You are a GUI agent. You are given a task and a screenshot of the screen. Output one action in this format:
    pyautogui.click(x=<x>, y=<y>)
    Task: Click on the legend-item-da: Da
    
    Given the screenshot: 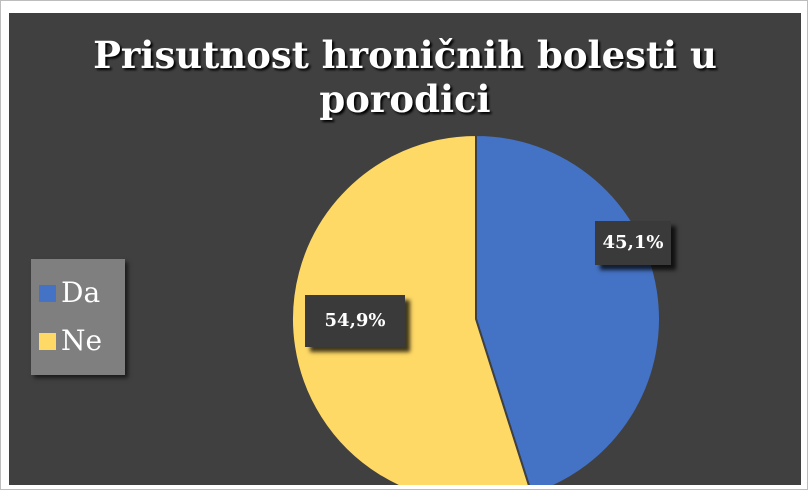 What is the action you would take?
    pyautogui.click(x=65, y=293)
    